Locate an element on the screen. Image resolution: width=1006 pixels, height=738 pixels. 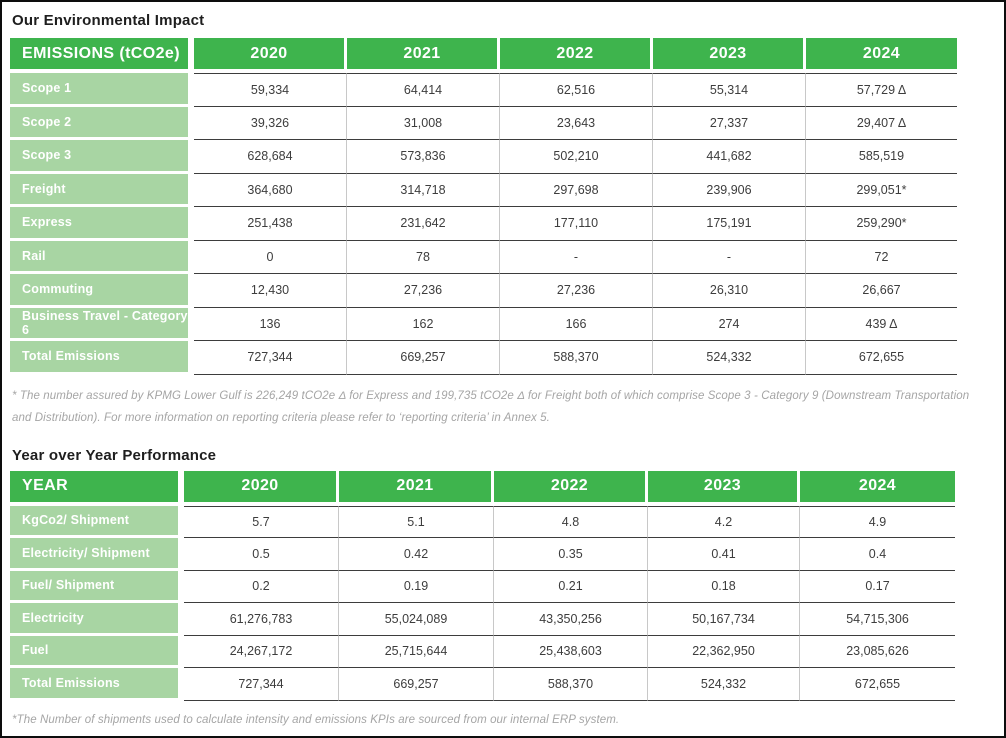
section-title-yoy-performance: Year over Year Performance is located at coordinates (114, 455).